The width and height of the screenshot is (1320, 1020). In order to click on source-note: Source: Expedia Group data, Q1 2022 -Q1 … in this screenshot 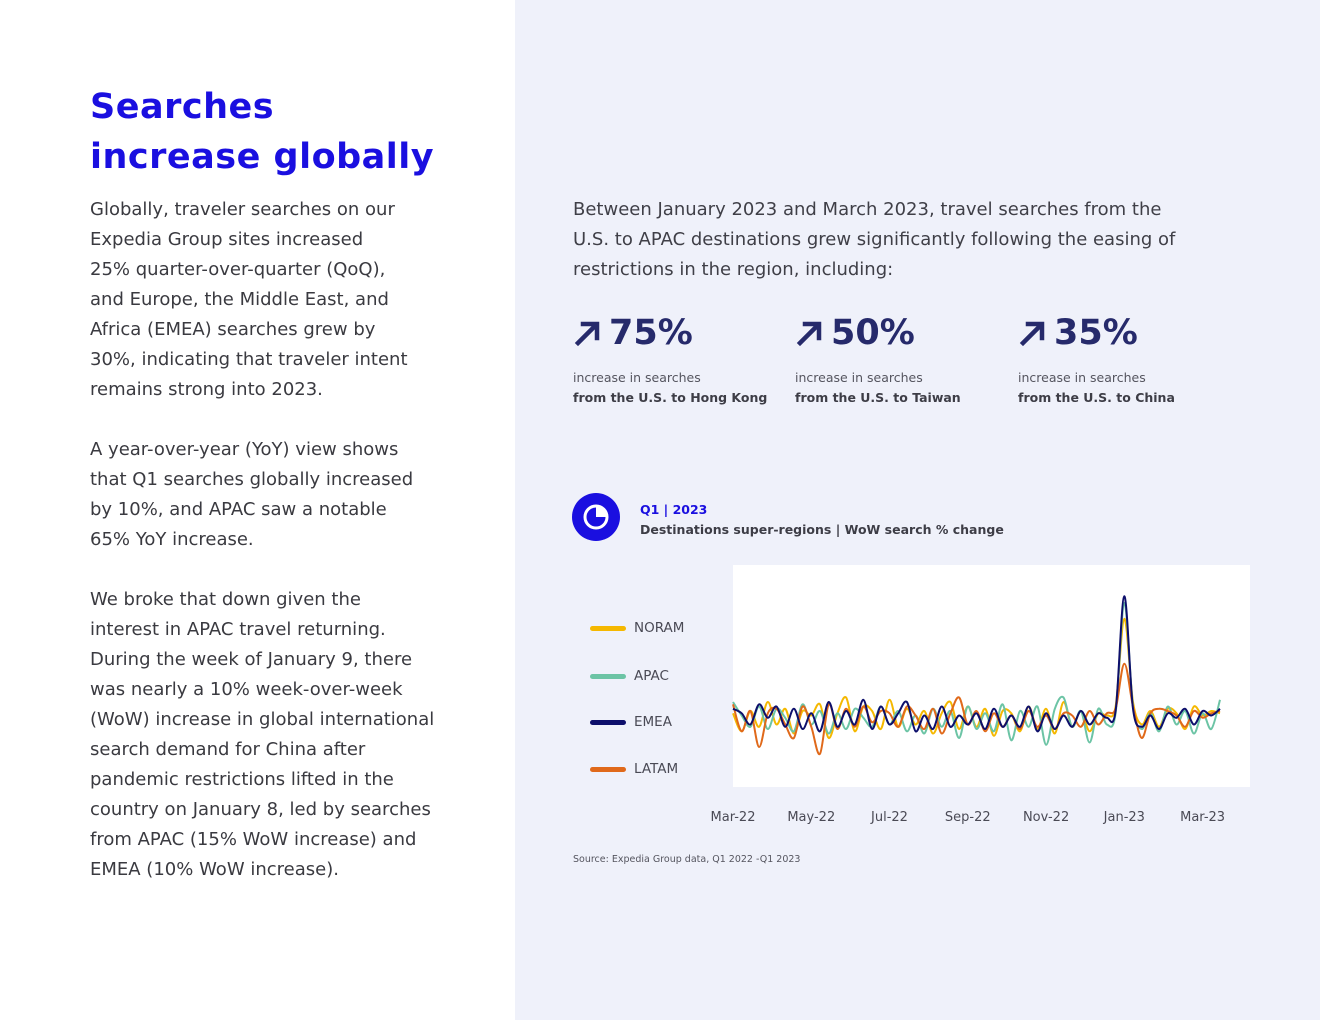, I will do `click(687, 859)`.